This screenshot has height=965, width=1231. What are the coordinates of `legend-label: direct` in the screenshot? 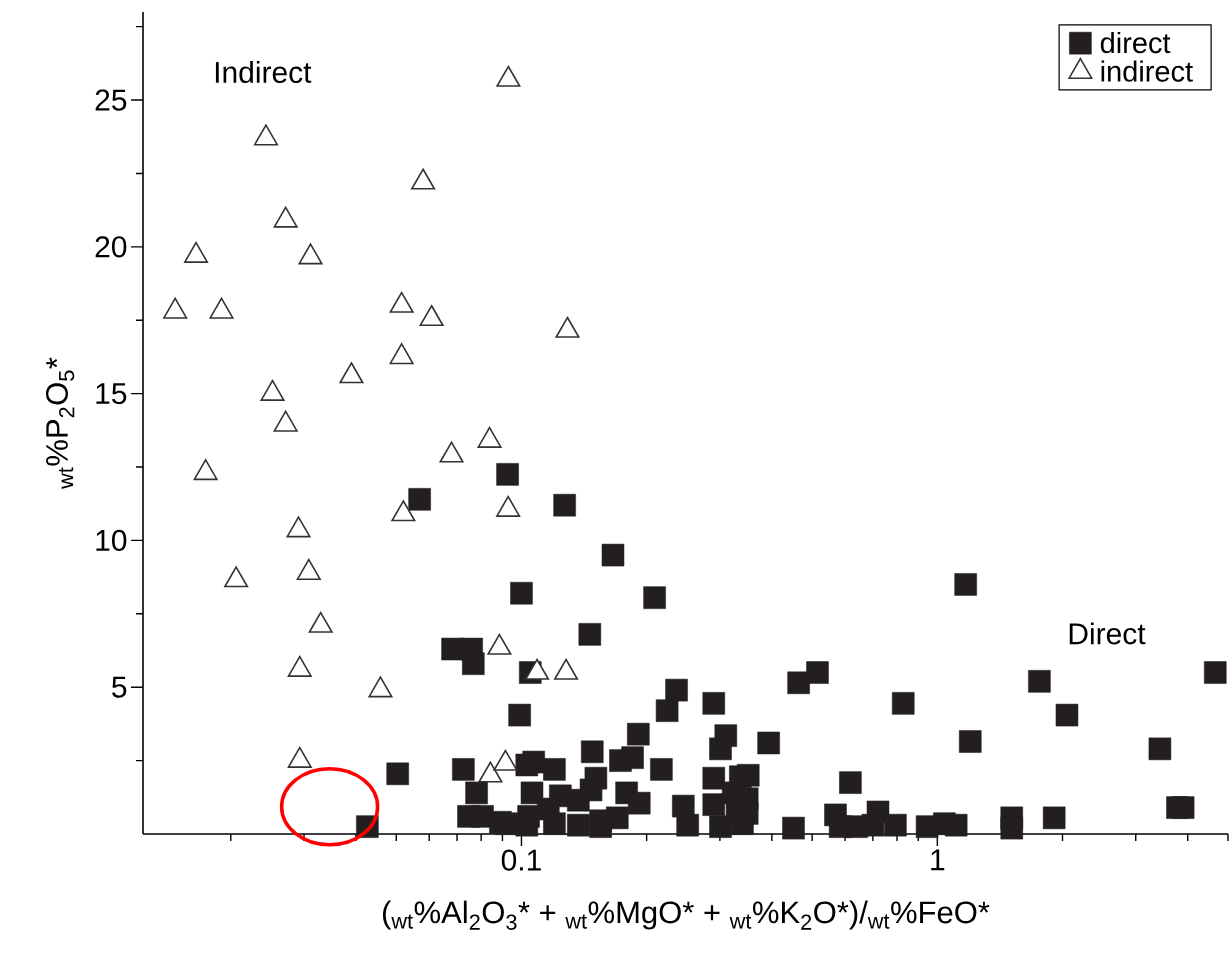 It's located at (1135, 42).